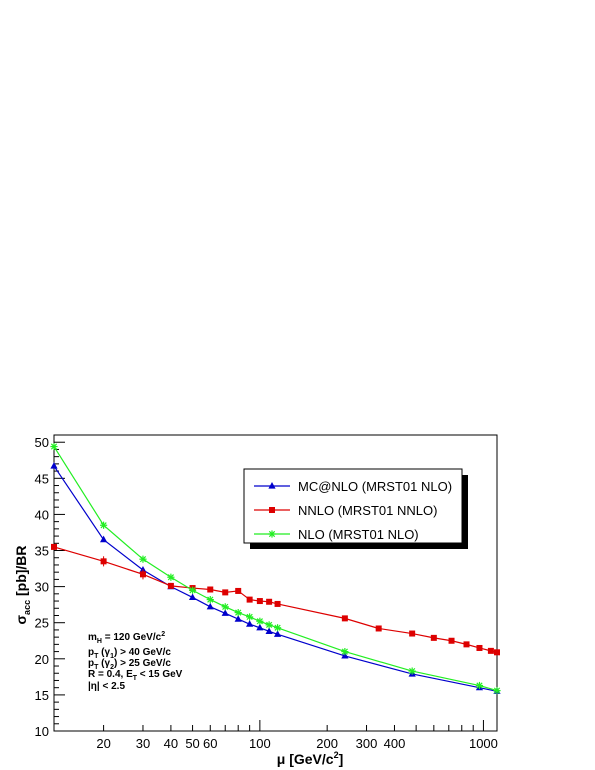 The width and height of the screenshot is (595, 770). What do you see at coordinates (358, 534) in the screenshot?
I see `legend-label: NLO (MRST01 NLO)` at bounding box center [358, 534].